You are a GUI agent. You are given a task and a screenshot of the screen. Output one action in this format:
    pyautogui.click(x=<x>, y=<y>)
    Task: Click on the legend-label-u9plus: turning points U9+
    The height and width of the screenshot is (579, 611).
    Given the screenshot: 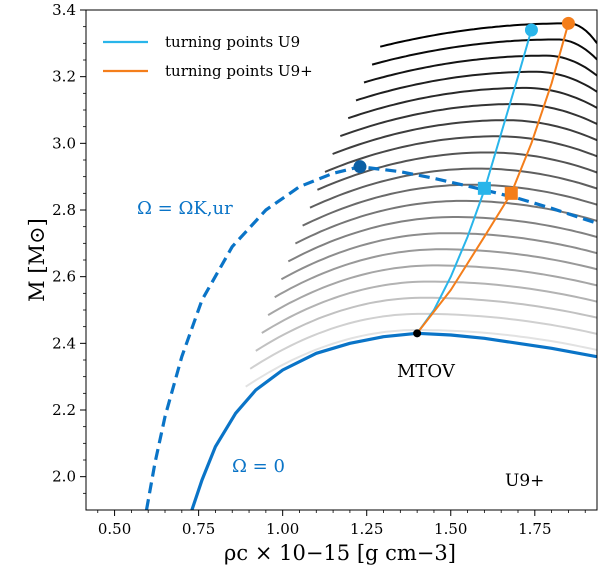 What is the action you would take?
    pyautogui.click(x=239, y=71)
    